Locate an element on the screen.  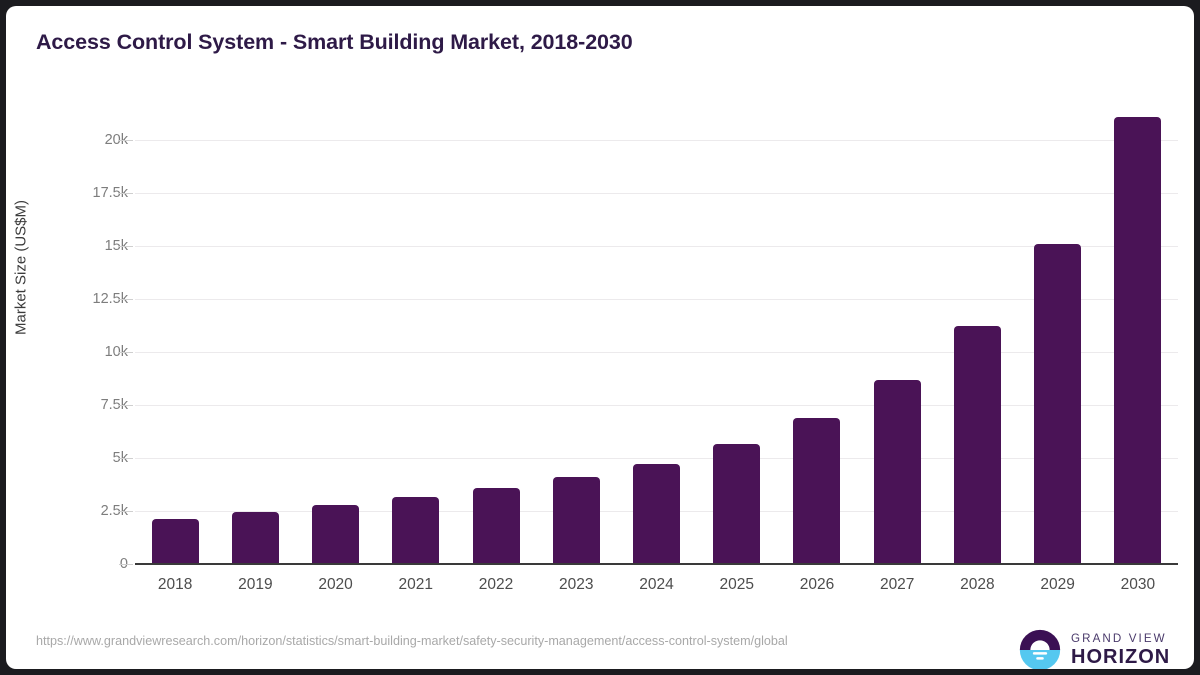
x-tick-label: 2020 is located at coordinates (335, 584).